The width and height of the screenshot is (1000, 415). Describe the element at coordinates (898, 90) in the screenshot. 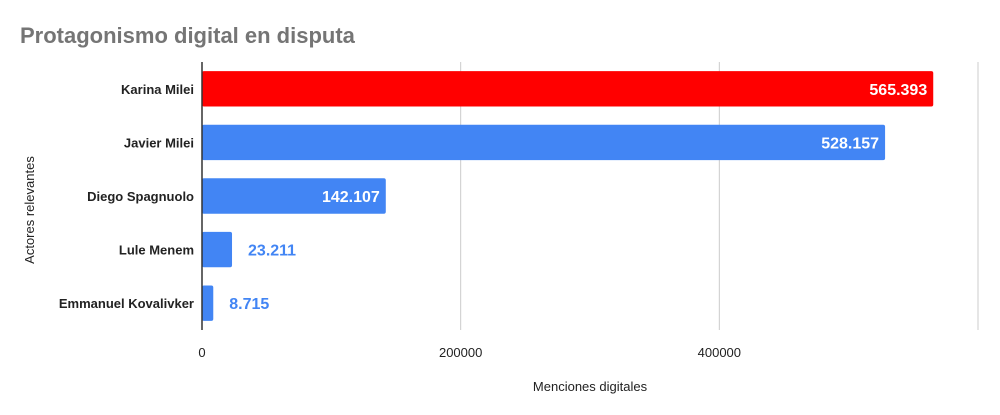

I see `value-label: 565.393` at that location.